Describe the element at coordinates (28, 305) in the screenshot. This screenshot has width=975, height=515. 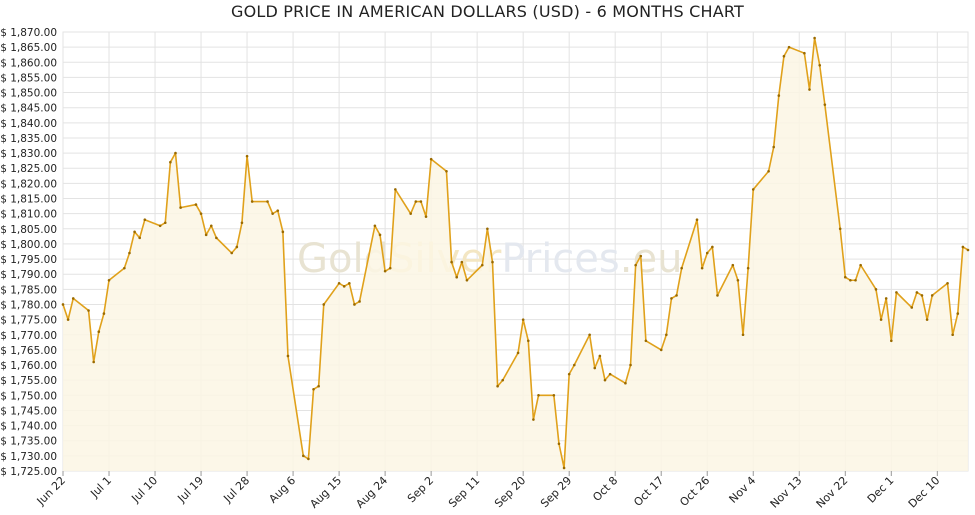
I see `y-tick-label: $ 1,780.00` at that location.